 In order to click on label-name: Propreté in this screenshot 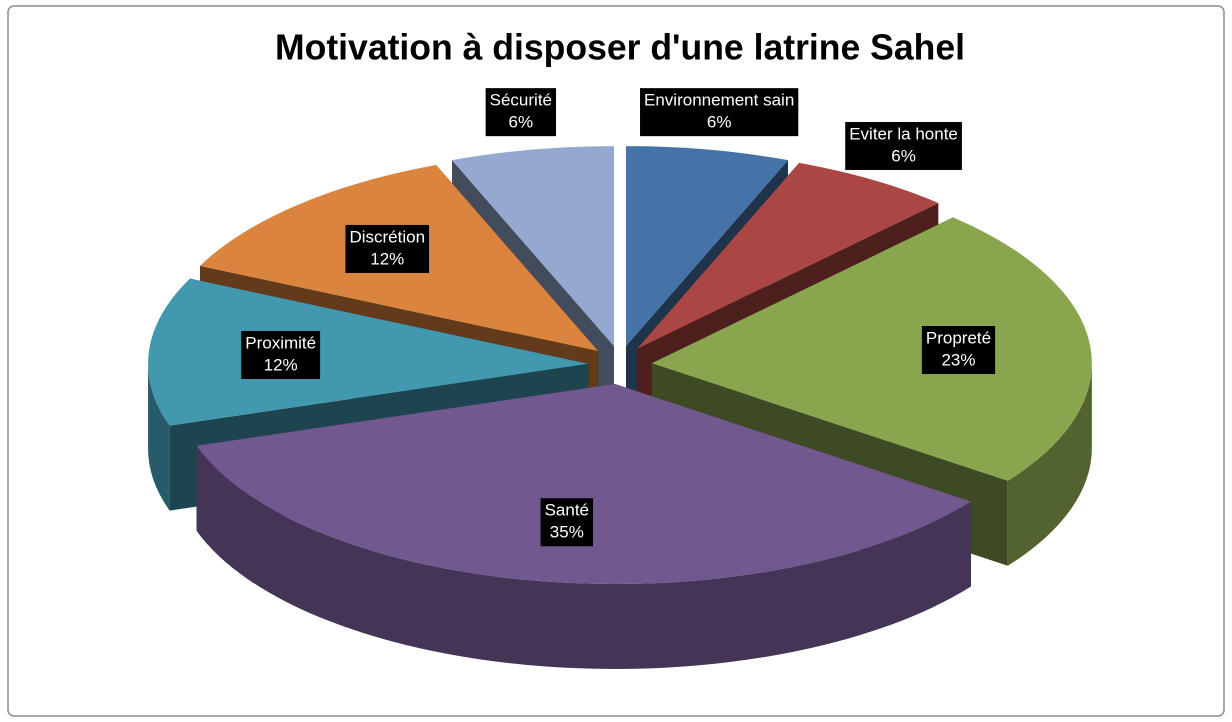, I will do `click(958, 338)`.